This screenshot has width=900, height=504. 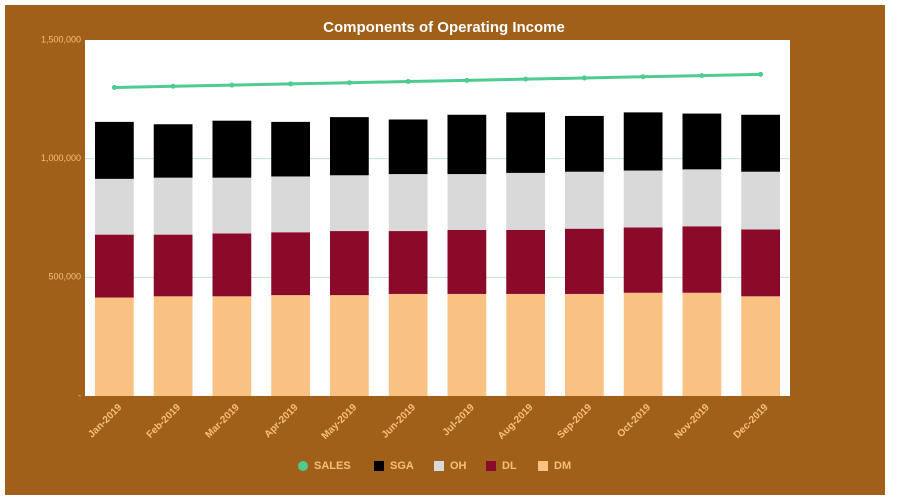 I want to click on y-tick-label: -, so click(x=79, y=395).